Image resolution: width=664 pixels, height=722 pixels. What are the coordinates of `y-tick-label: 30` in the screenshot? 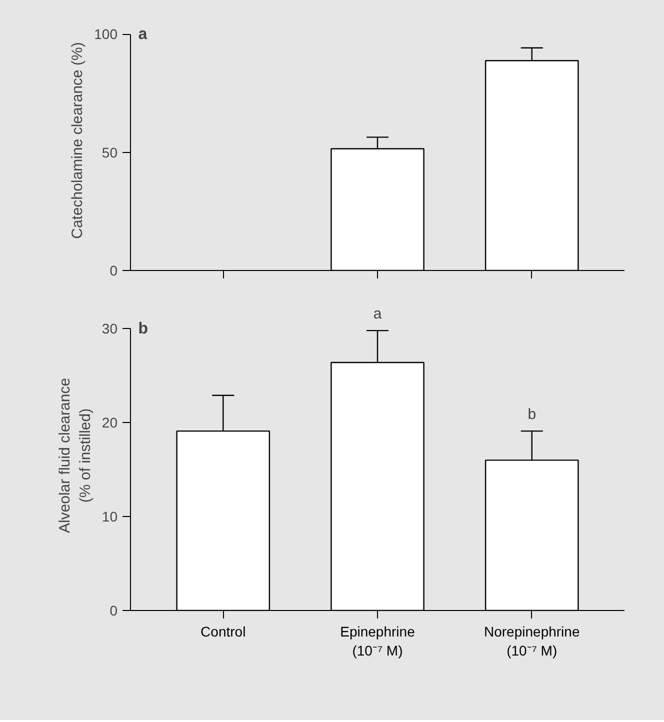 It's located at (110, 328).